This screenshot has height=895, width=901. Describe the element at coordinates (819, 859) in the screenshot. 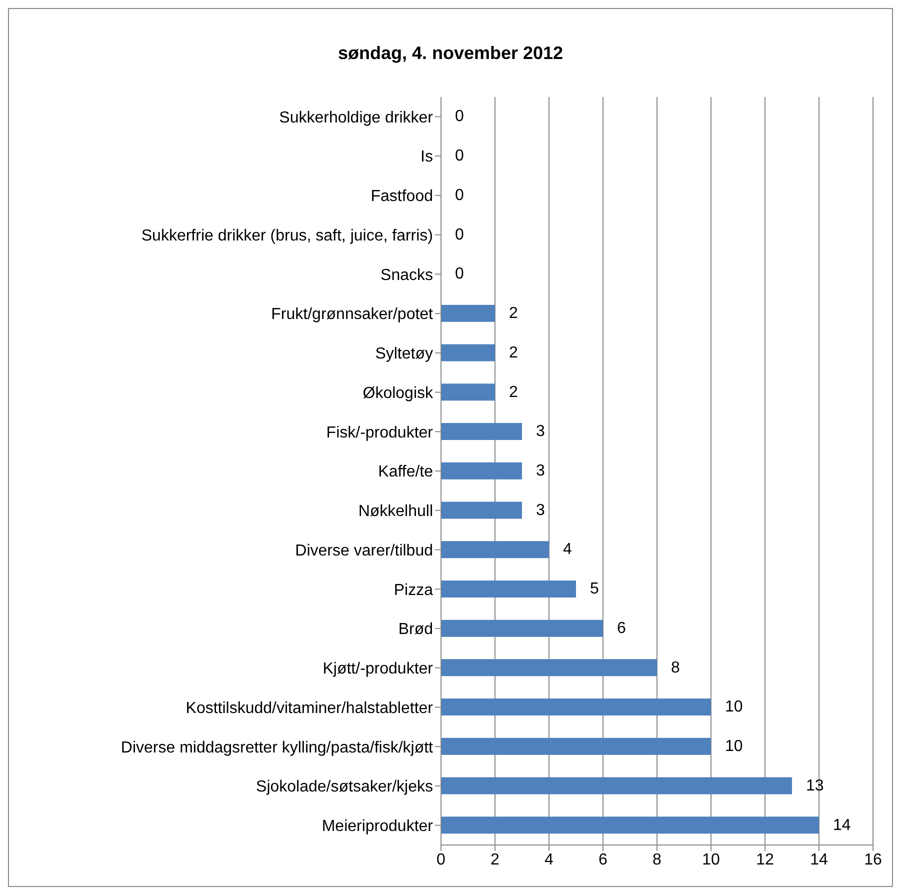

I see `x-tick-label: 14` at that location.